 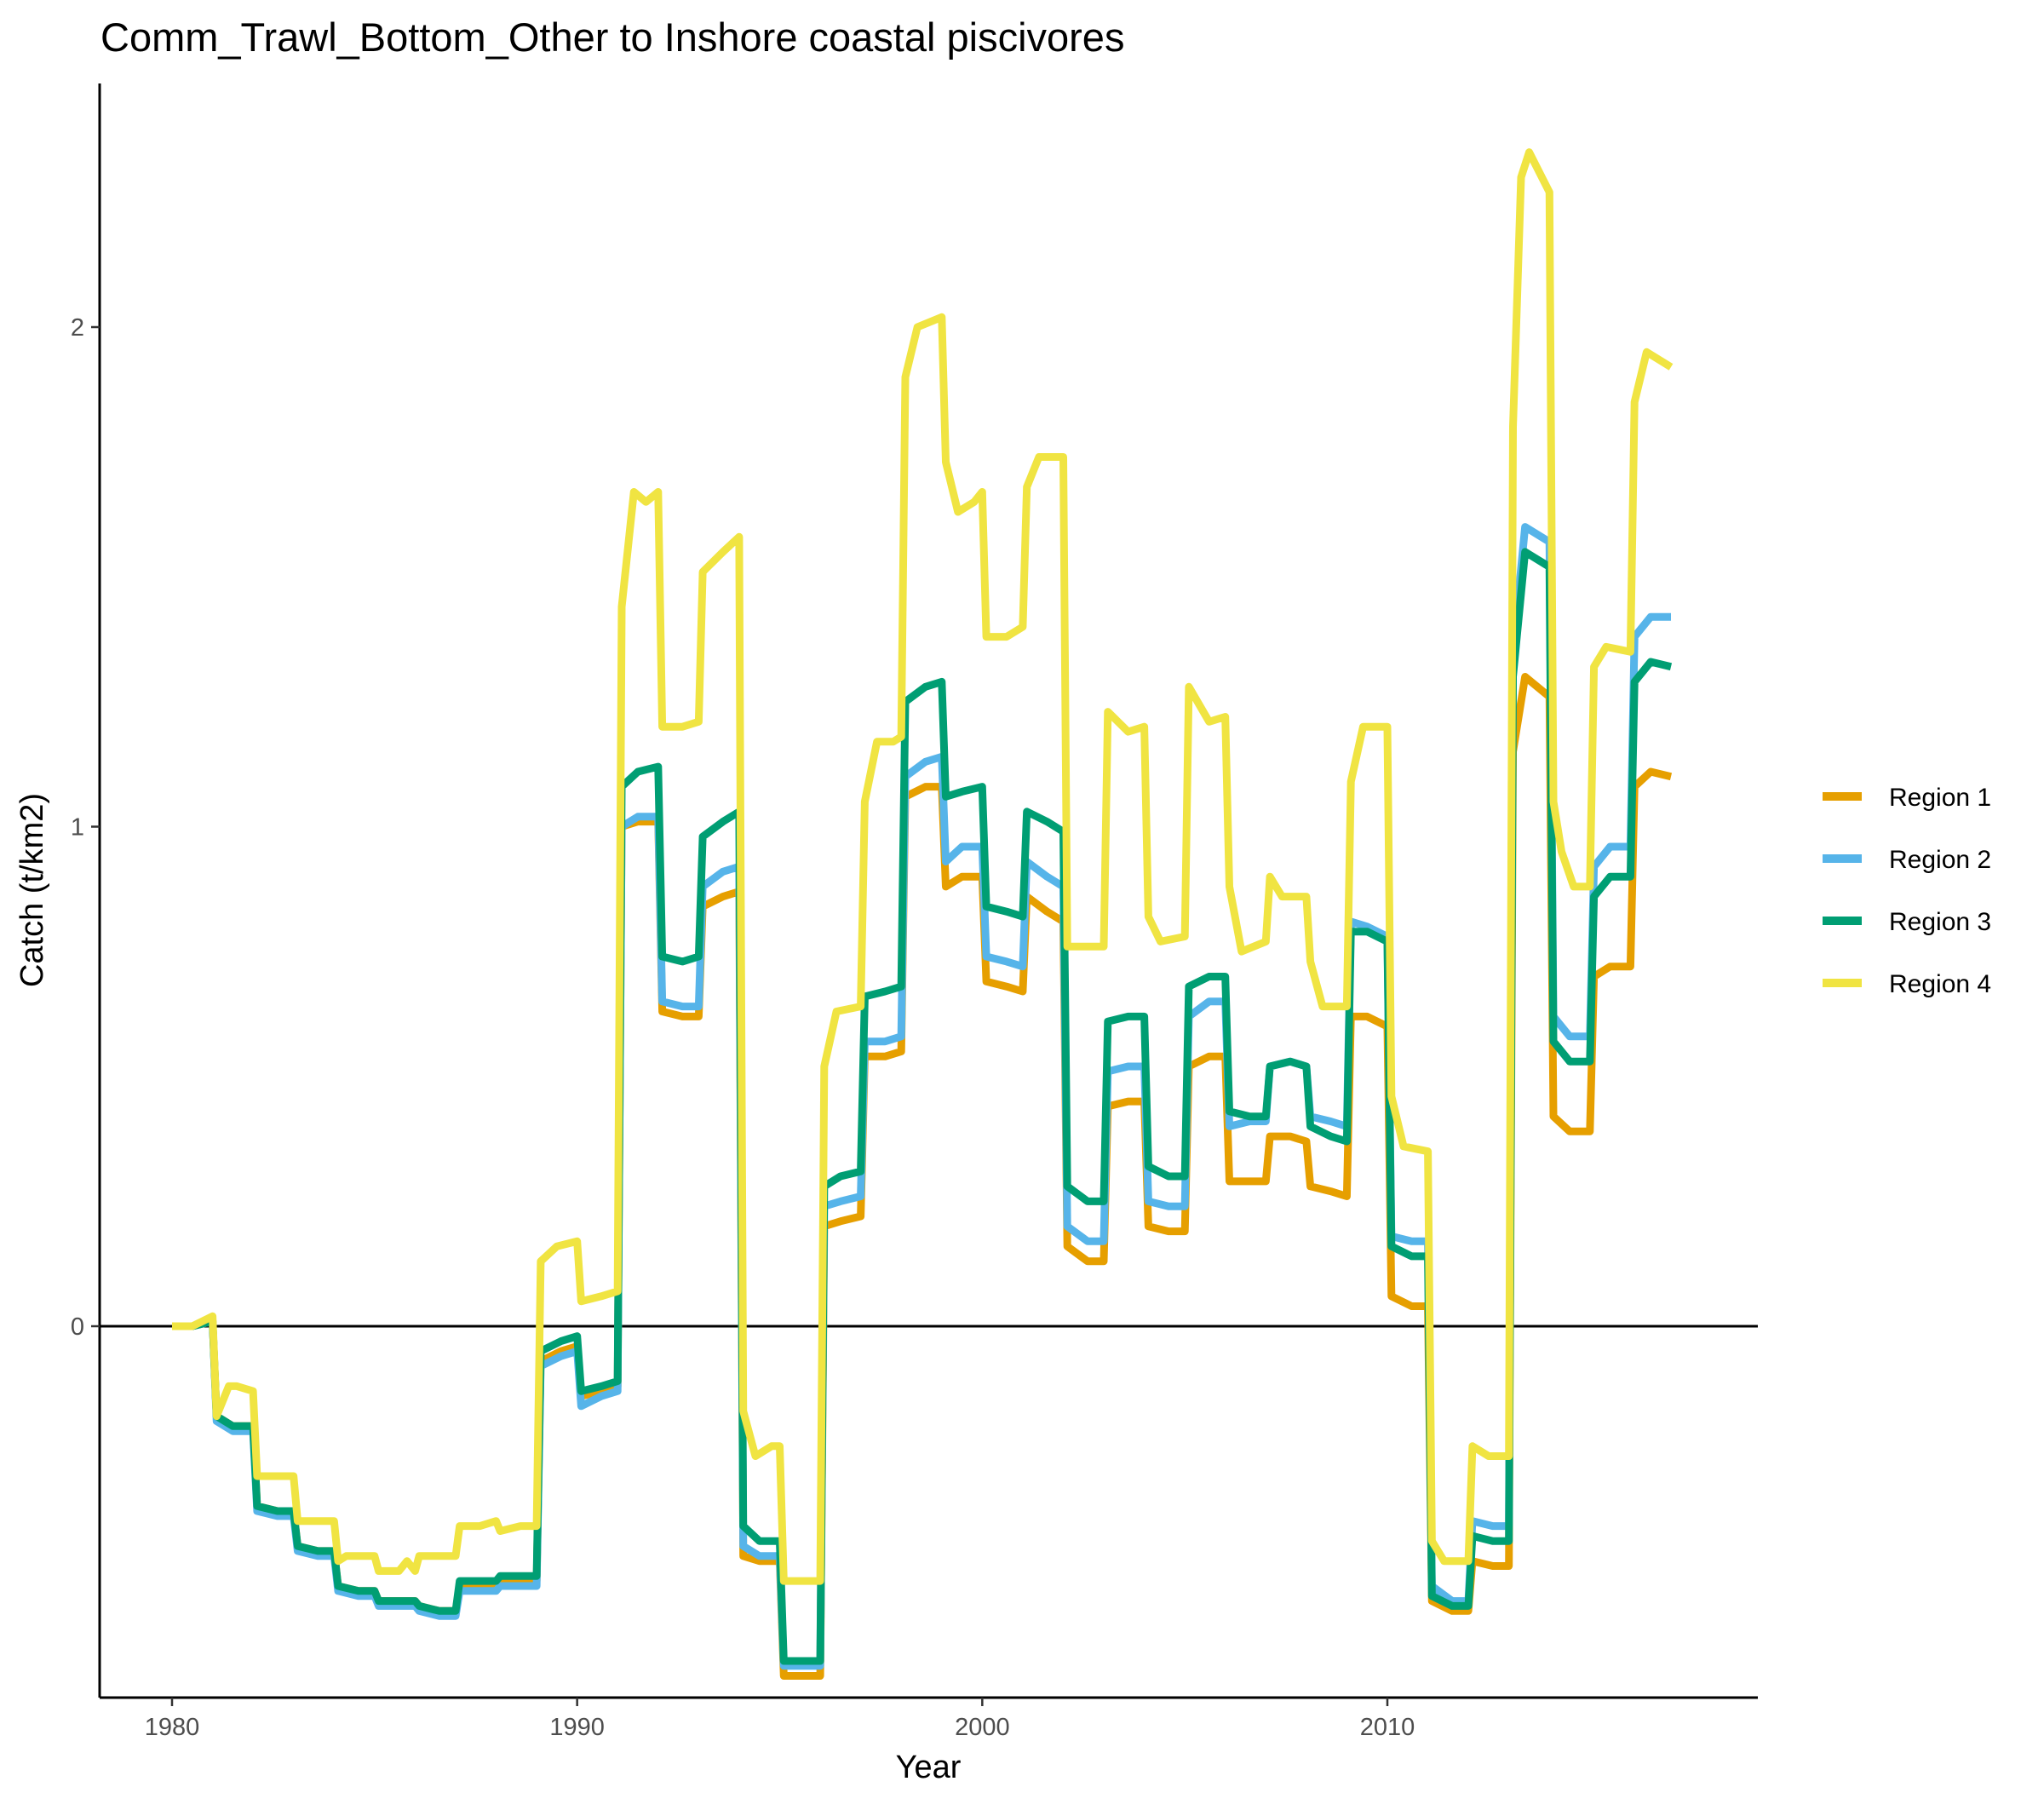 I want to click on x-tick-label: 1980, so click(x=172, y=1728).